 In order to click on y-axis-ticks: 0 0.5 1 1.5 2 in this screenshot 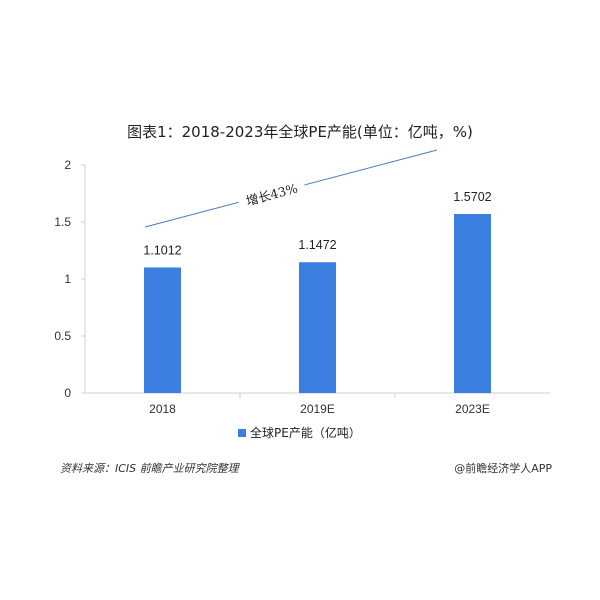, I will do `click(69, 279)`.